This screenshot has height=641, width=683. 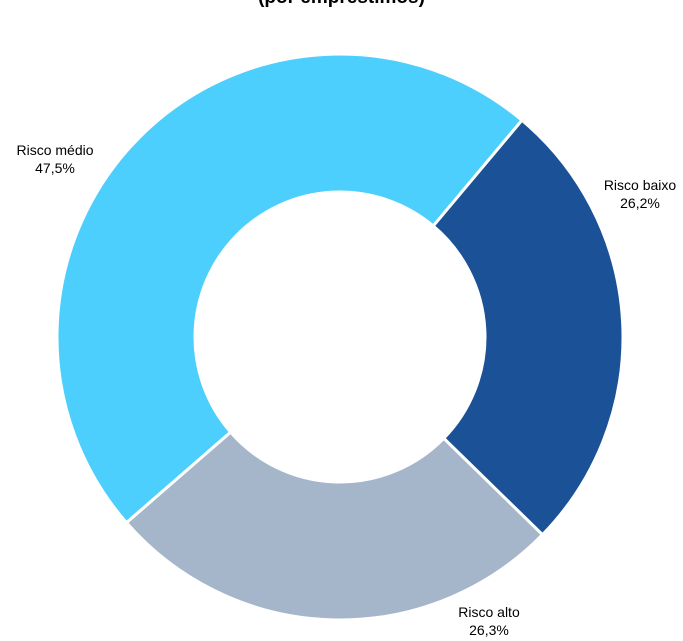 What do you see at coordinates (488, 612) in the screenshot?
I see `slice-label-category: Risco alto` at bounding box center [488, 612].